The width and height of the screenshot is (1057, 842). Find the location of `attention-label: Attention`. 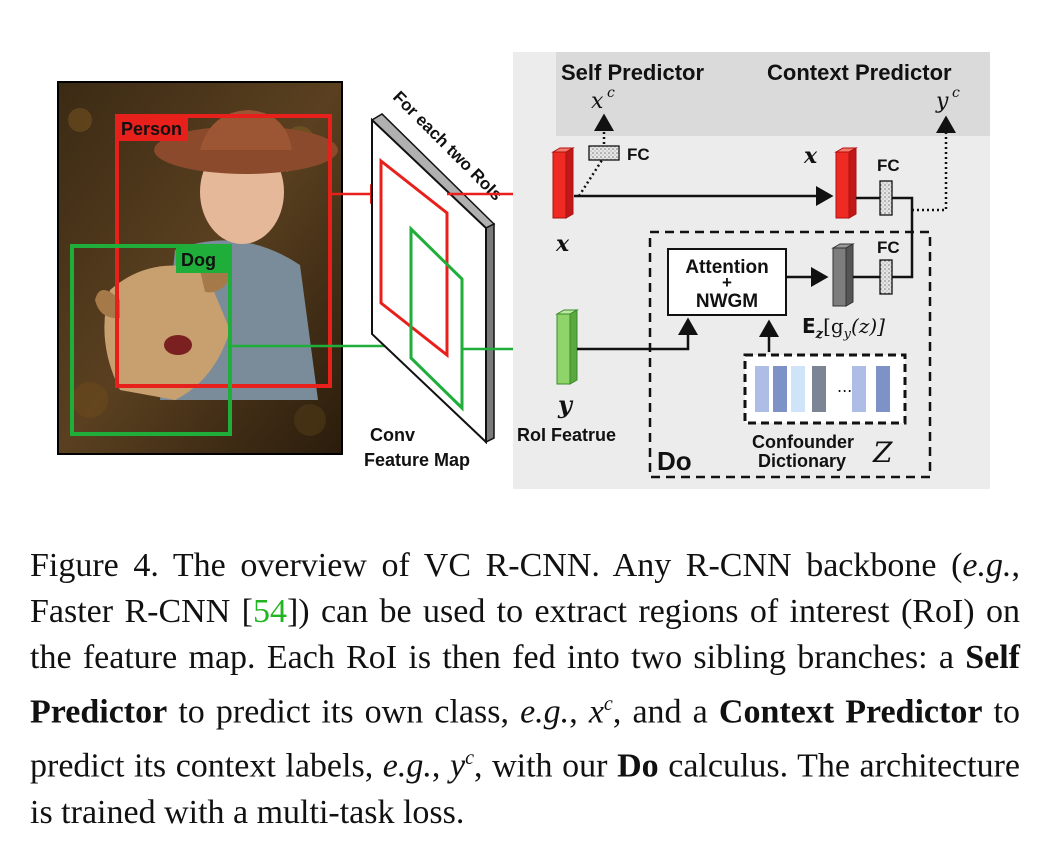

attention-label: Attention is located at coordinates (726, 267).